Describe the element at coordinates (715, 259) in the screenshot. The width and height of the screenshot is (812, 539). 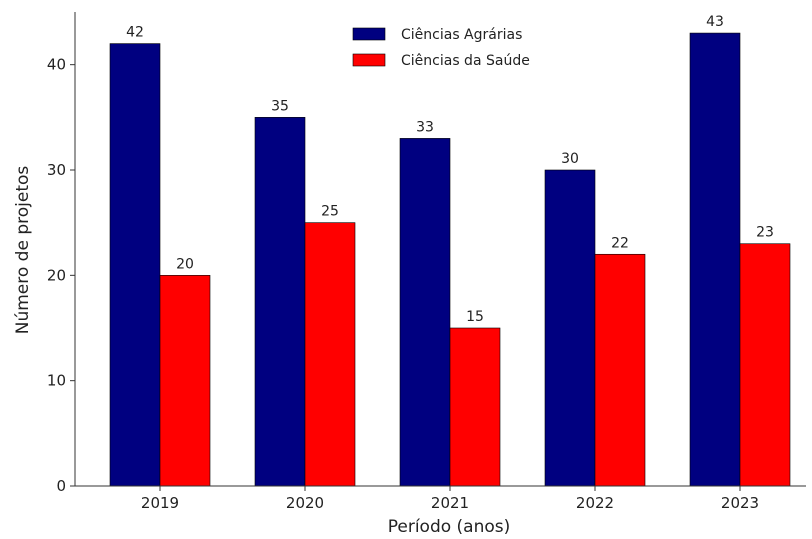
I see `bar-agrarias-2023` at that location.